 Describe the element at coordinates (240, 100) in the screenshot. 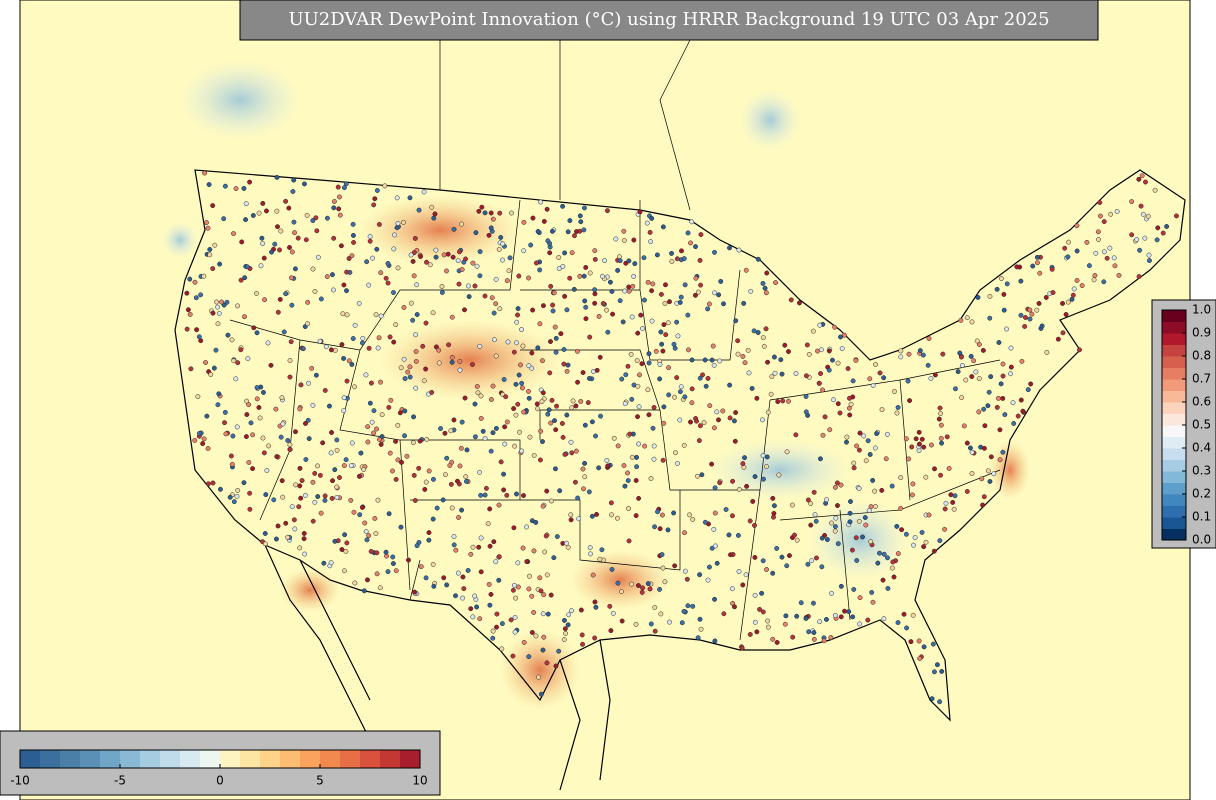

I see `field-blob` at that location.